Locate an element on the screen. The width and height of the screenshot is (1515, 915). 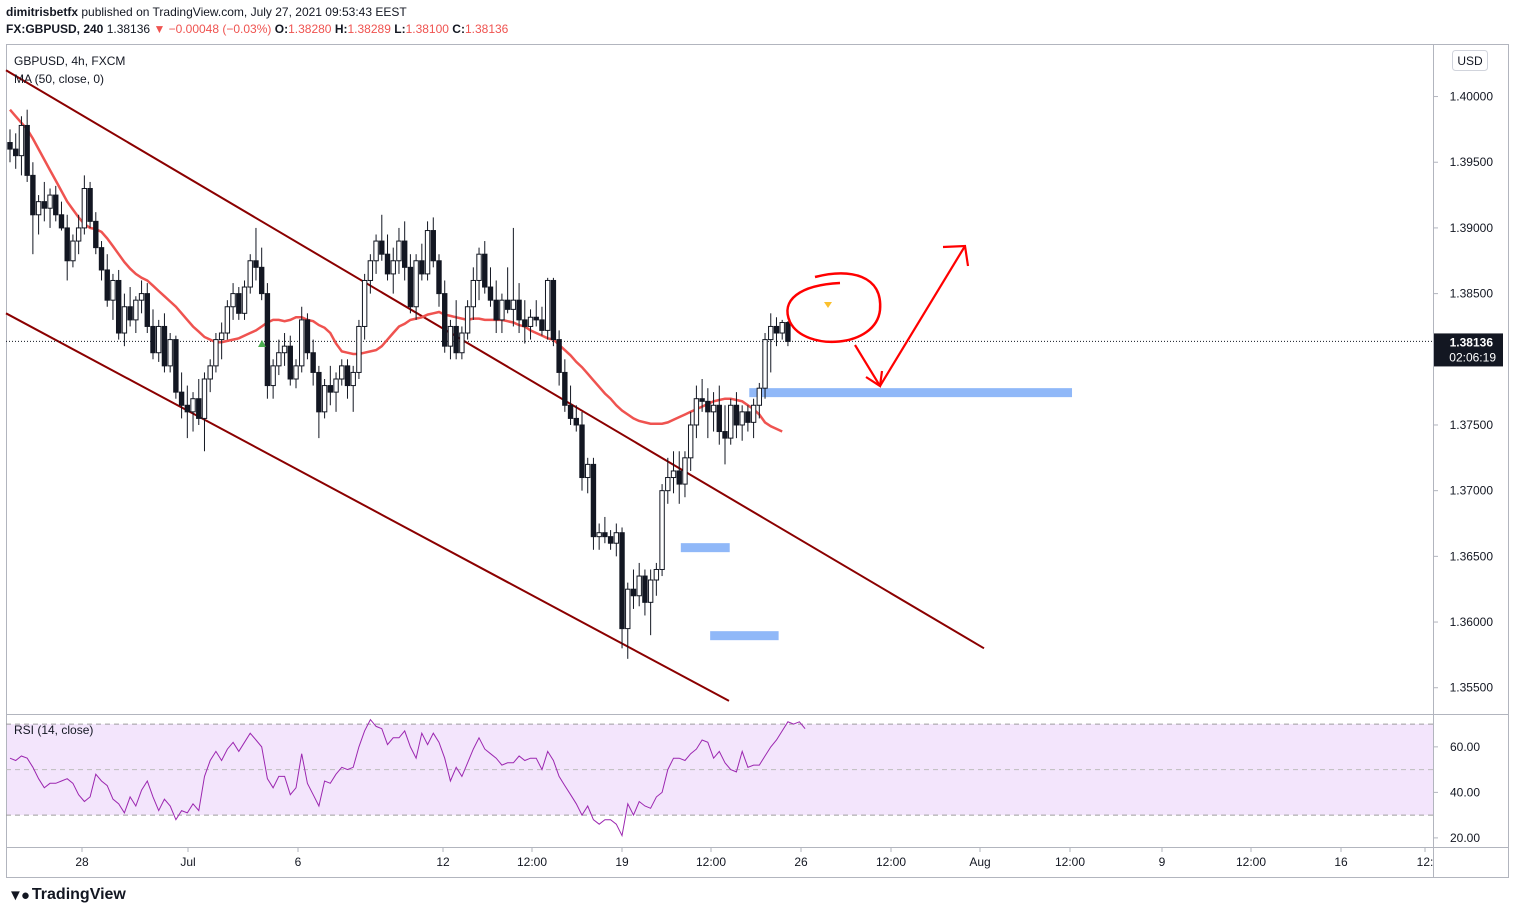
rsi-legend: RSI (14, close) is located at coordinates (54, 730).